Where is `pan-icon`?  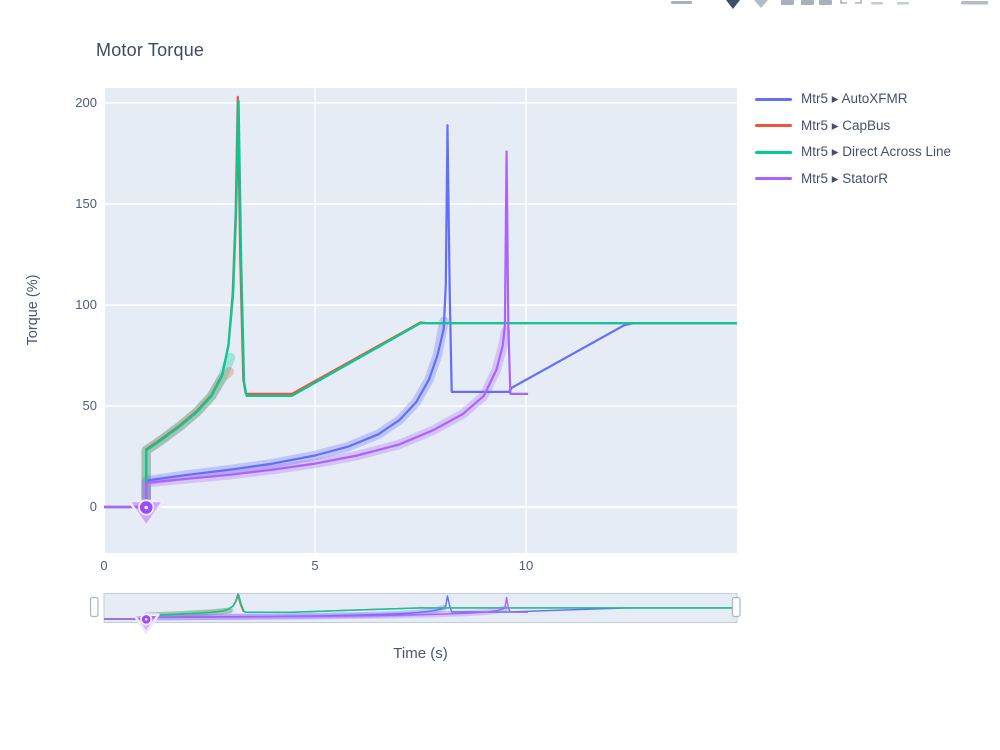 pan-icon is located at coordinates (761, 4).